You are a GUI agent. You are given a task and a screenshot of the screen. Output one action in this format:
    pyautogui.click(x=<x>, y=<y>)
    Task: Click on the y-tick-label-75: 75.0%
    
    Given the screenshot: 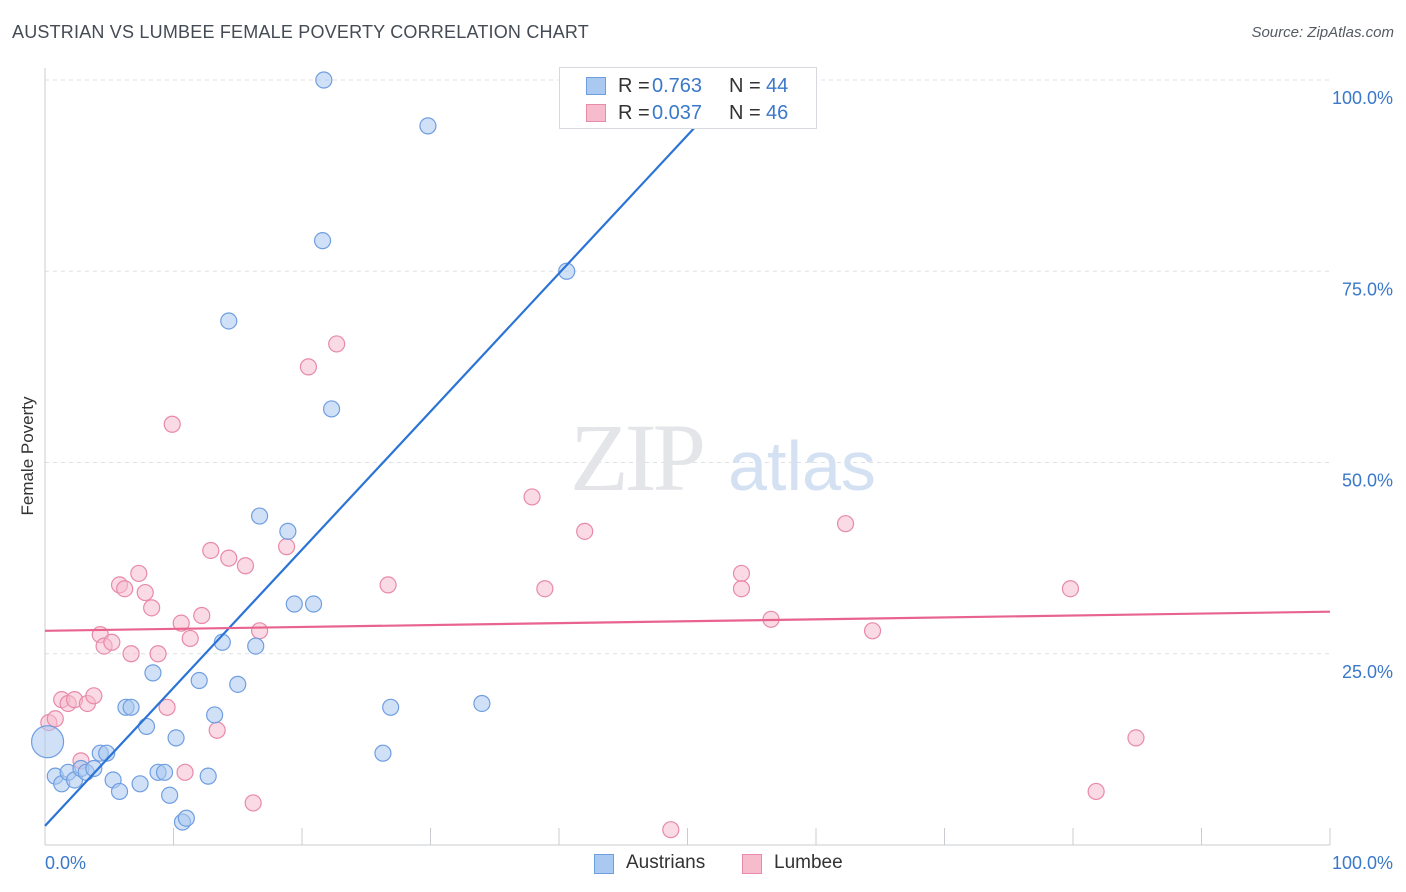 What is the action you would take?
    pyautogui.click(x=1367, y=289)
    